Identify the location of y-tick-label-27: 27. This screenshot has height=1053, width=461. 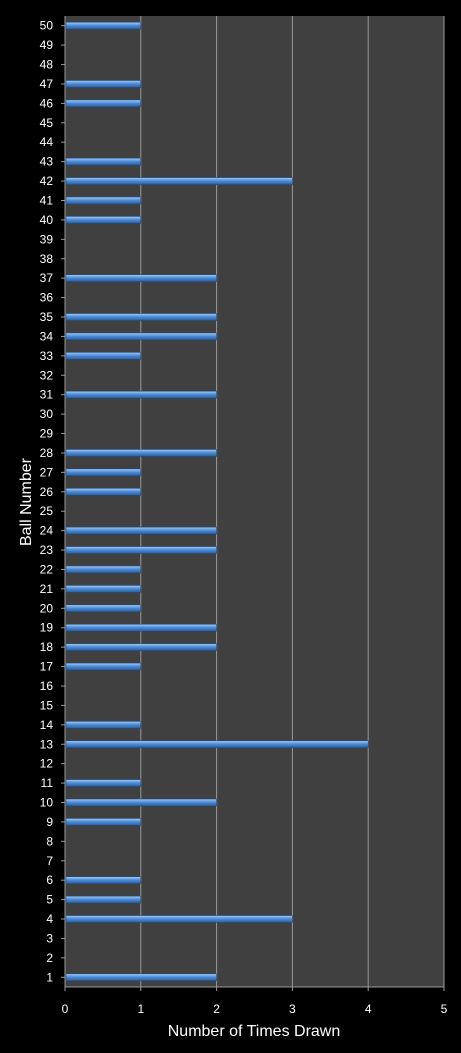
(47, 472).